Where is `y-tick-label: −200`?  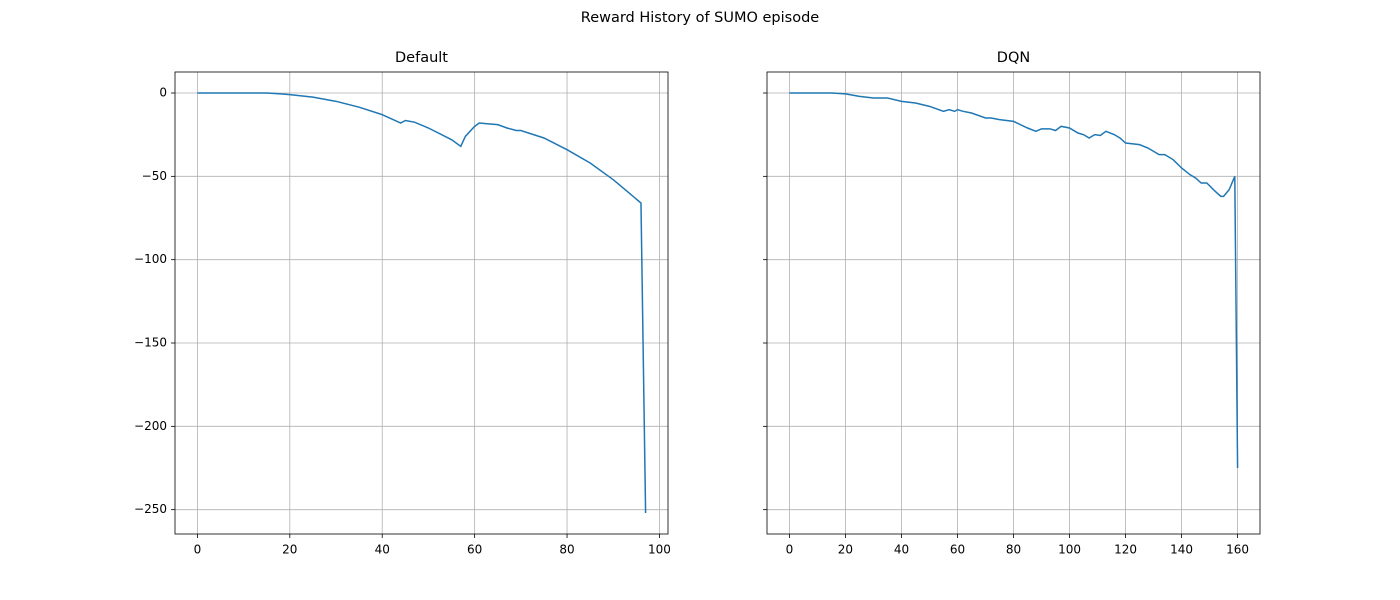 y-tick-label: −200 is located at coordinates (150, 426).